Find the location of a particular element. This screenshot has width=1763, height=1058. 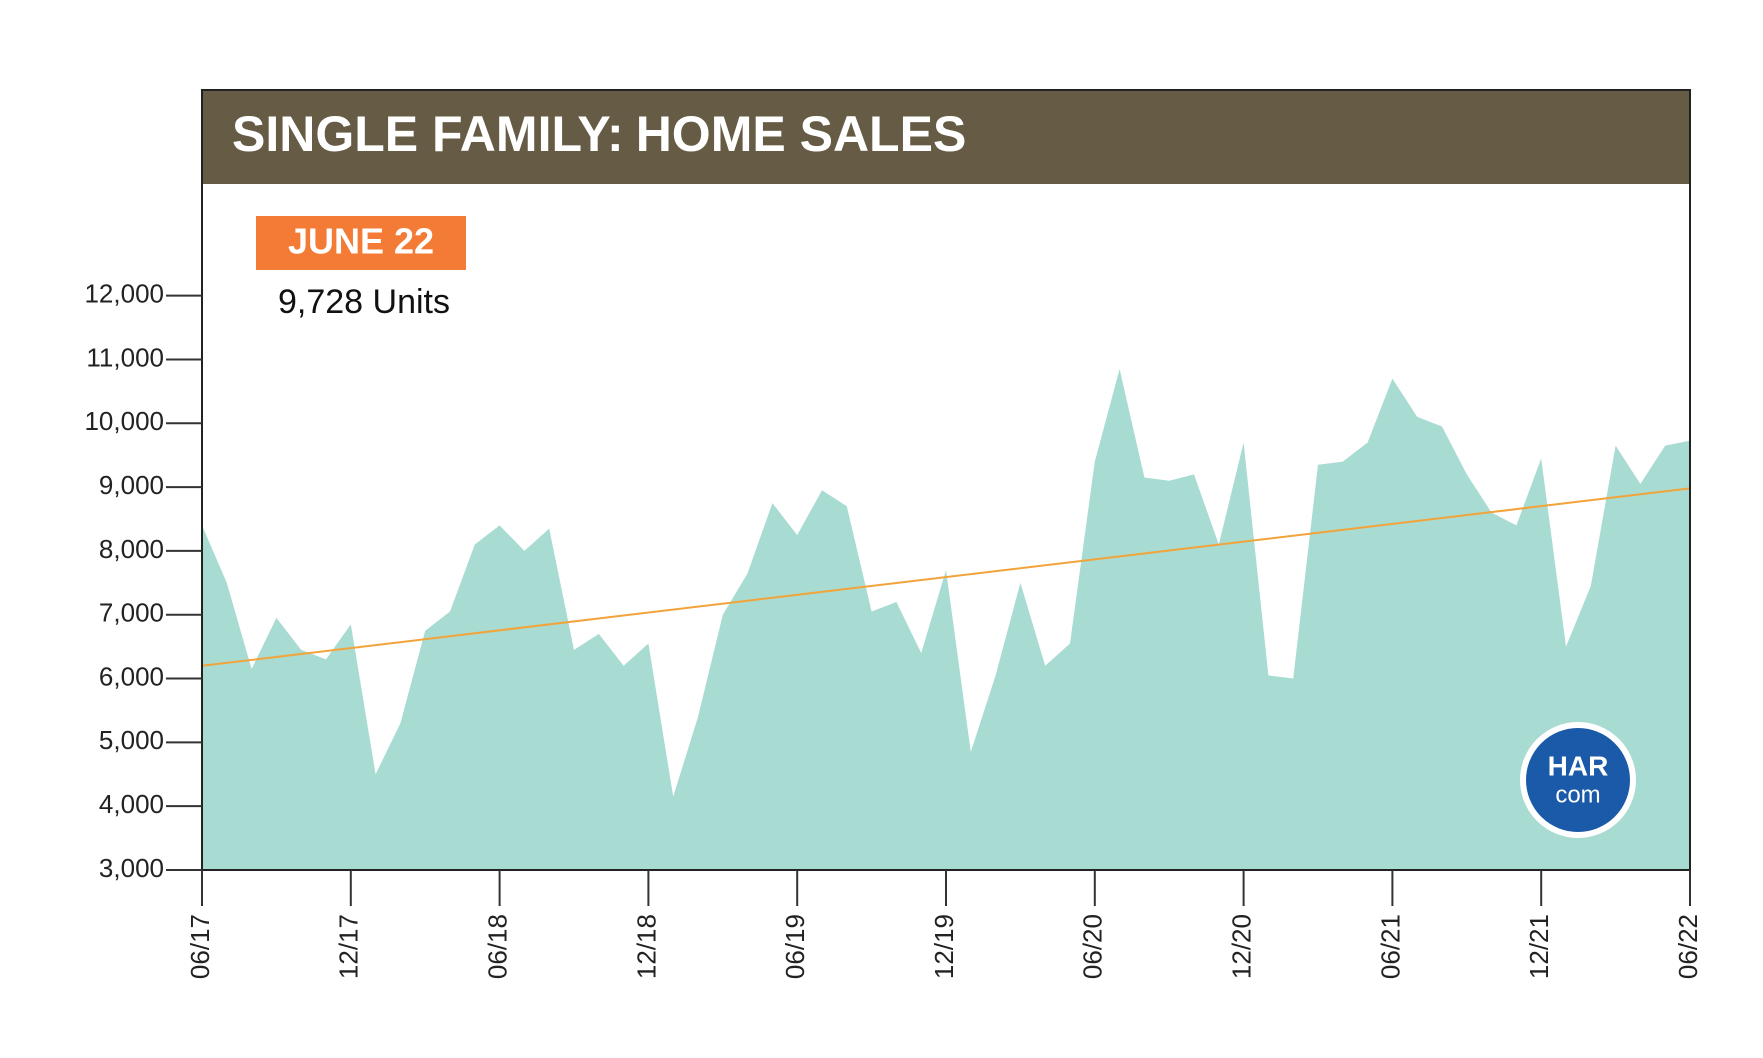

logo-top: HAR is located at coordinates (1578, 765).